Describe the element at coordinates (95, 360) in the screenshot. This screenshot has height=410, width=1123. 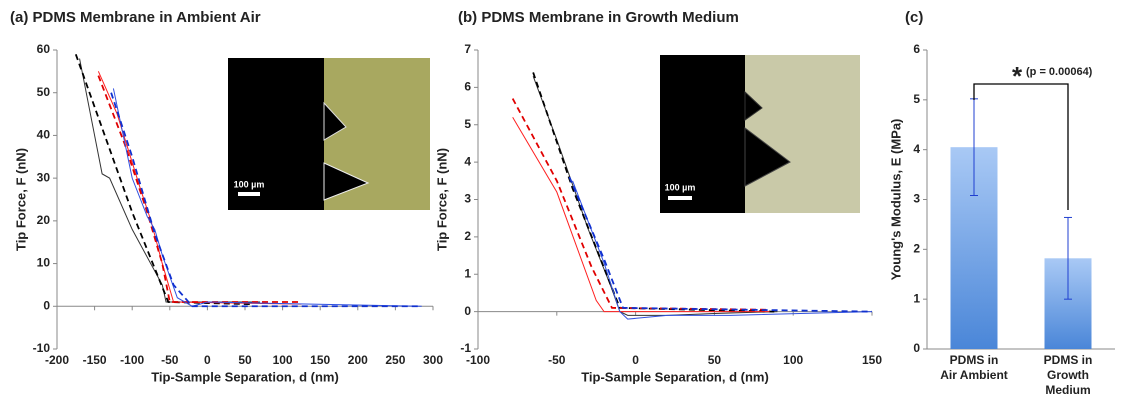
I see `x-tick-label: -150` at that location.